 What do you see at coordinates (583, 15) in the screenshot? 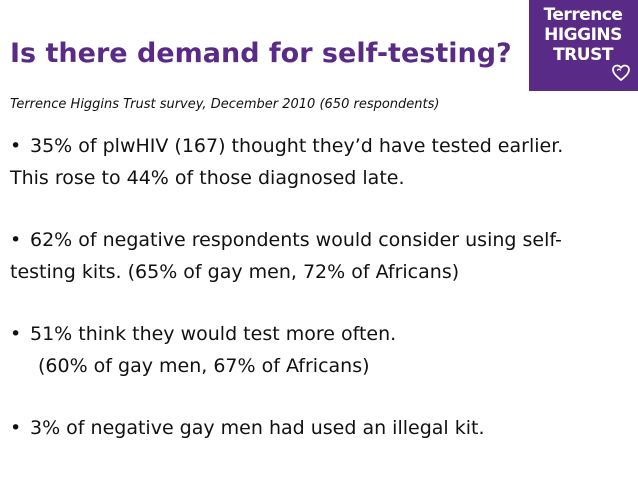
I see `logo-line-1: Terrence` at bounding box center [583, 15].